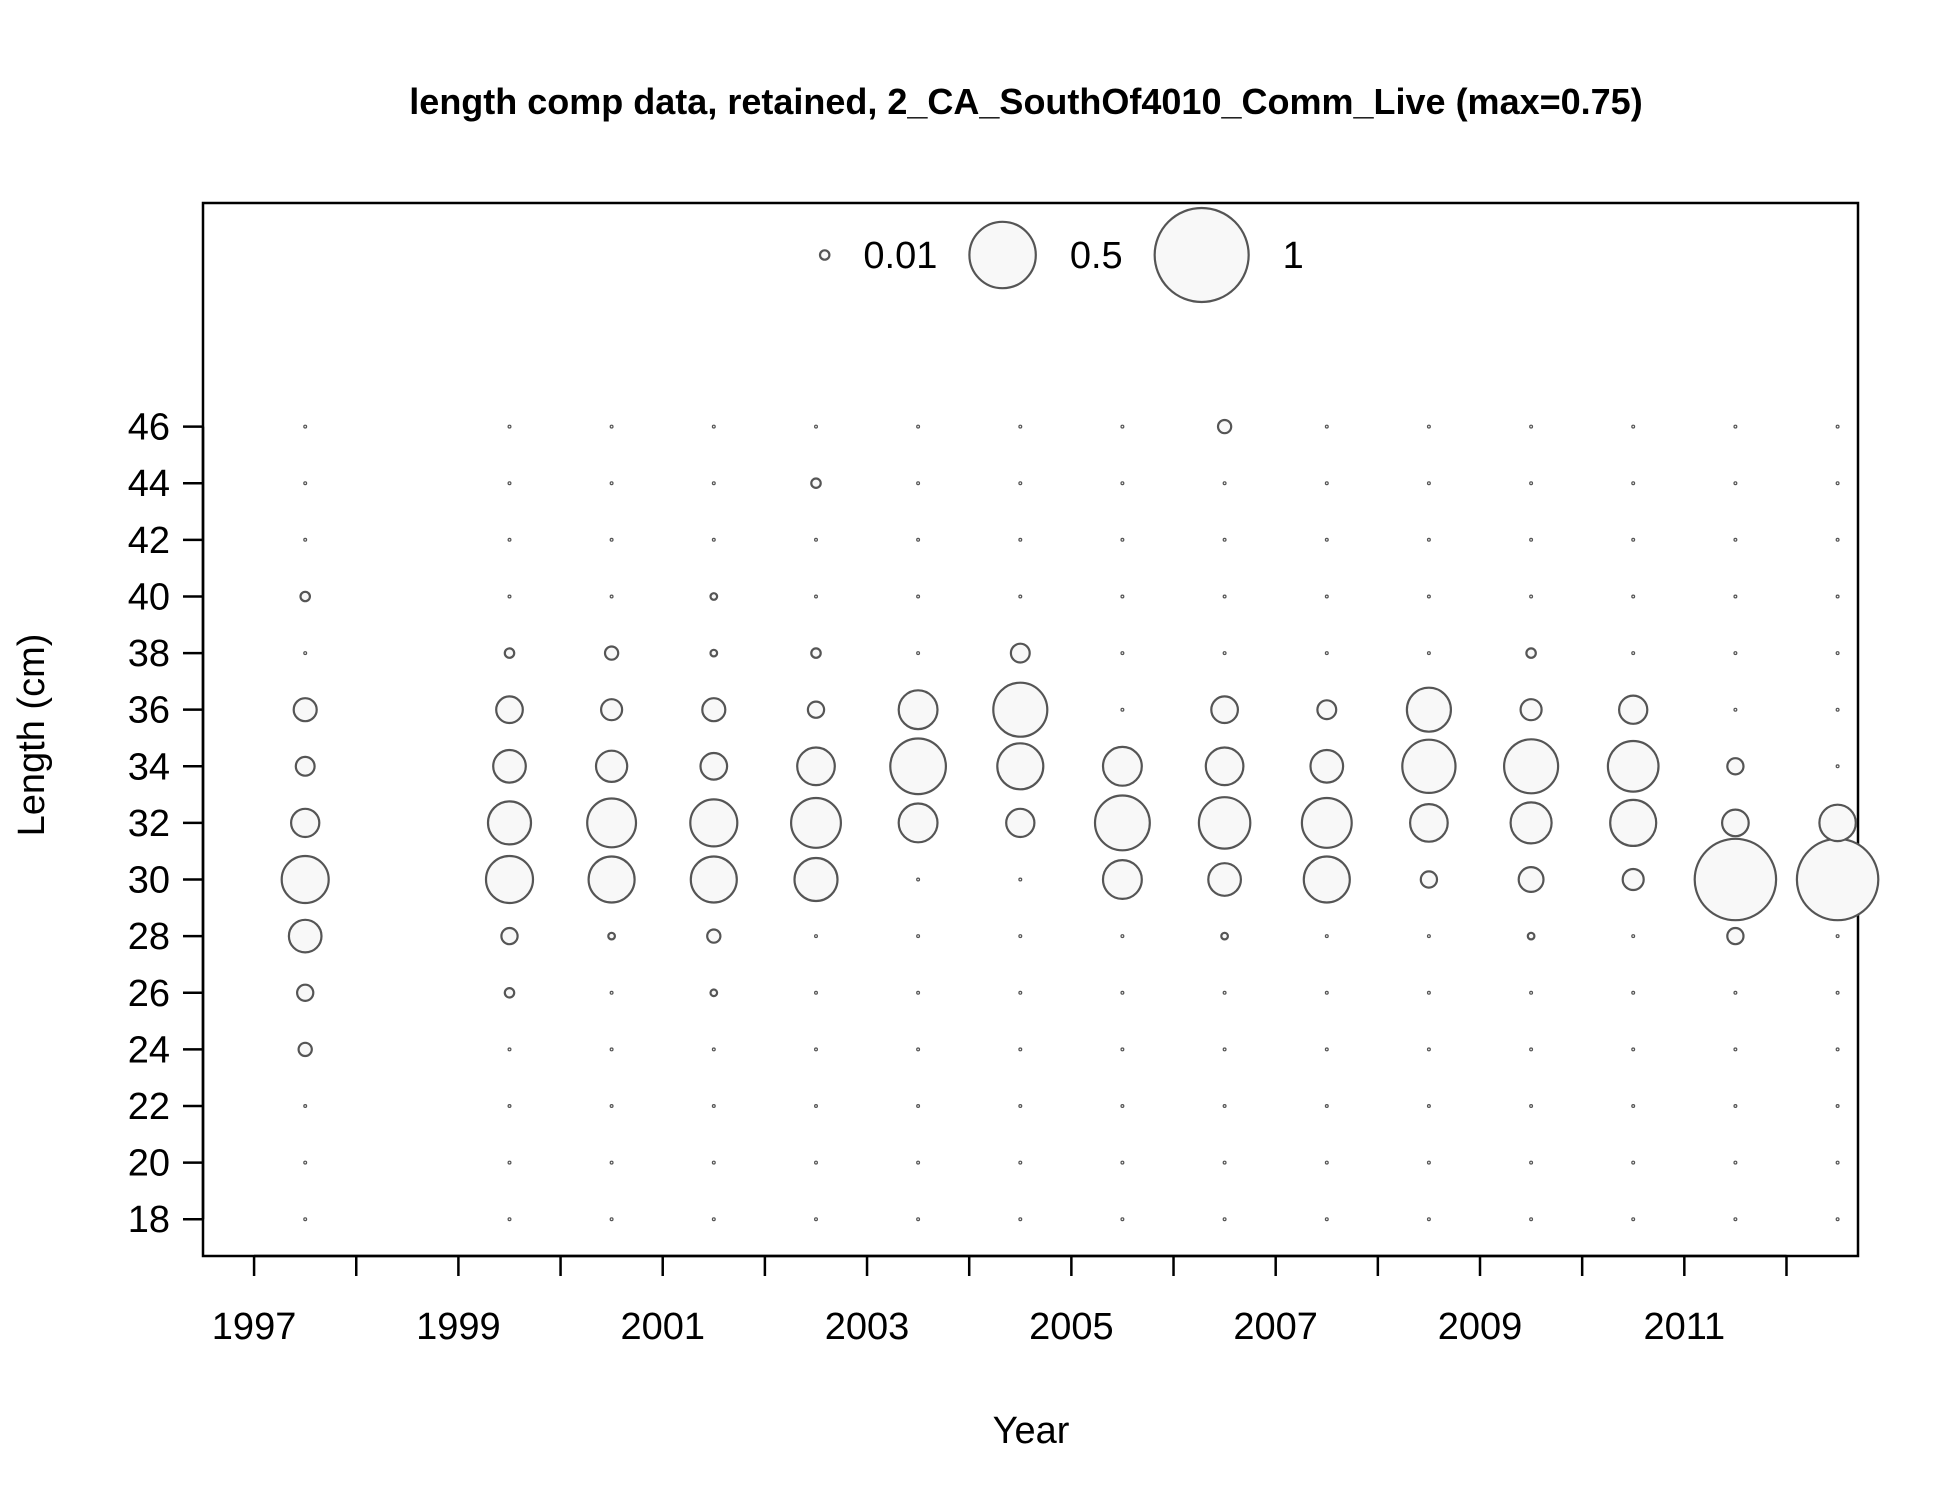 The width and height of the screenshot is (1950, 1500). What do you see at coordinates (149, 767) in the screenshot?
I see `y-tick-label: 34` at bounding box center [149, 767].